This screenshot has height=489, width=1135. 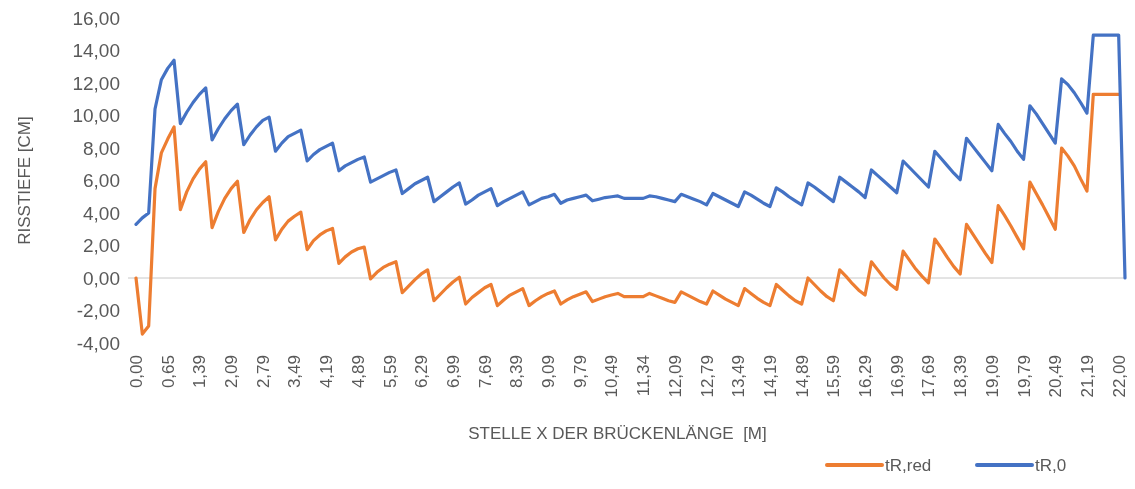 I want to click on y-tick-label: -4,00, so click(x=98, y=343).